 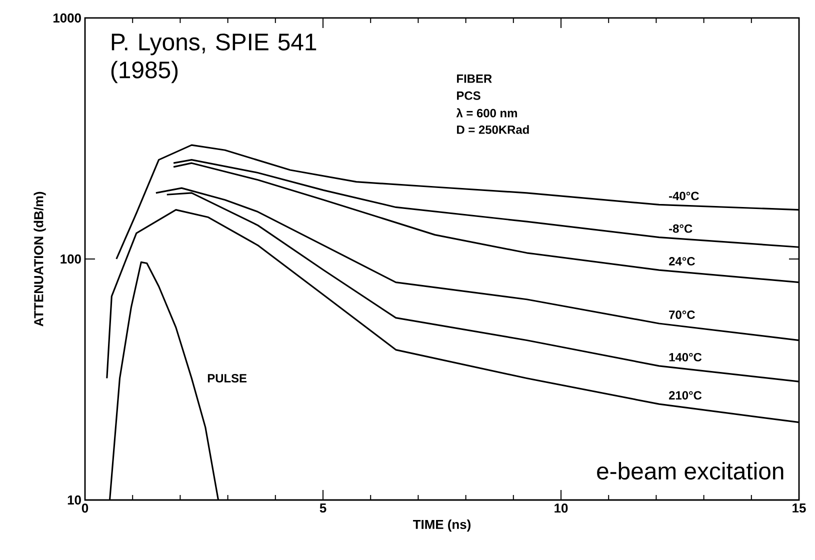 What do you see at coordinates (682, 261) in the screenshot?
I see `series-label: 24°C` at bounding box center [682, 261].